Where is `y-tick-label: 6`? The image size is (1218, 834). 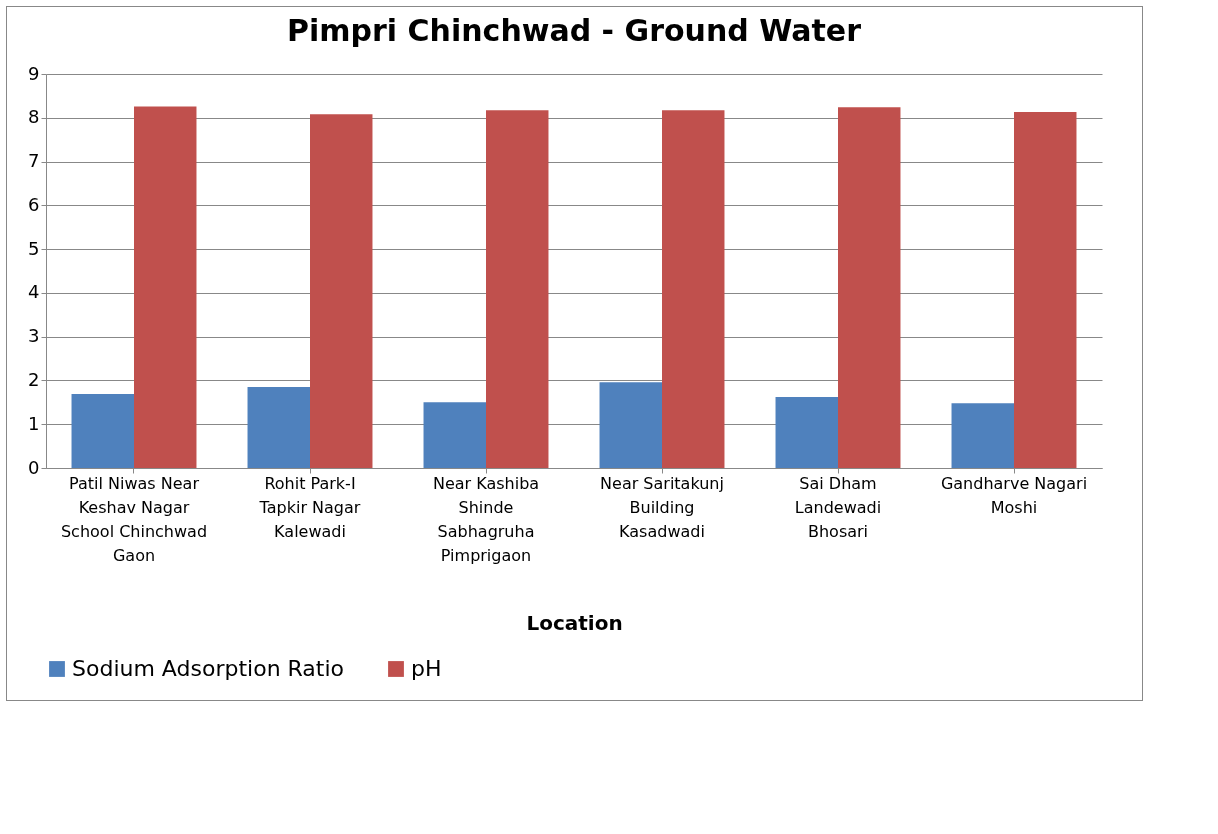
y-tick-label: 6 is located at coordinates (34, 204).